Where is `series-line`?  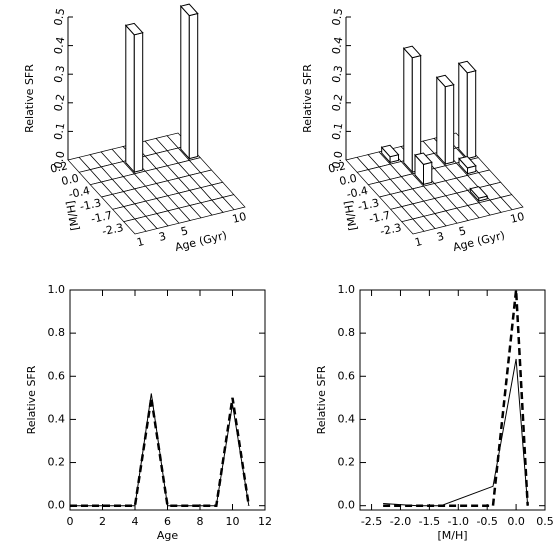
series-line is located at coordinates (456, 398).